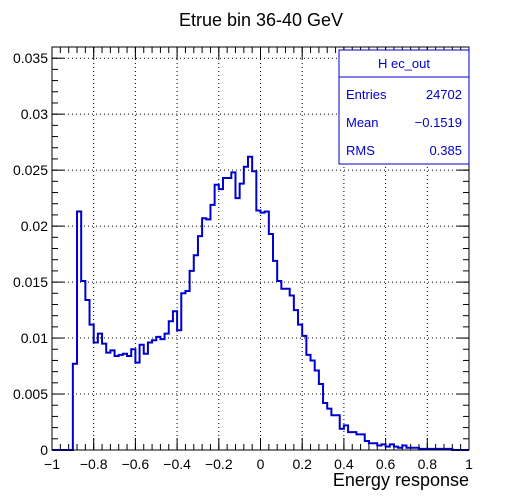  I want to click on x-tick-label: 0.8, so click(428, 464).